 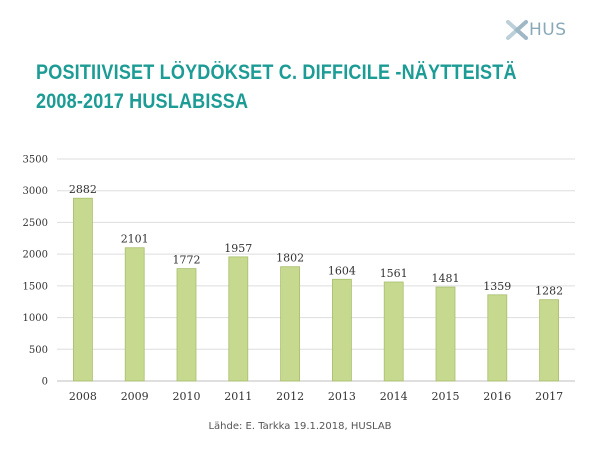 I want to click on y-tick-label: 500, so click(x=38, y=350).